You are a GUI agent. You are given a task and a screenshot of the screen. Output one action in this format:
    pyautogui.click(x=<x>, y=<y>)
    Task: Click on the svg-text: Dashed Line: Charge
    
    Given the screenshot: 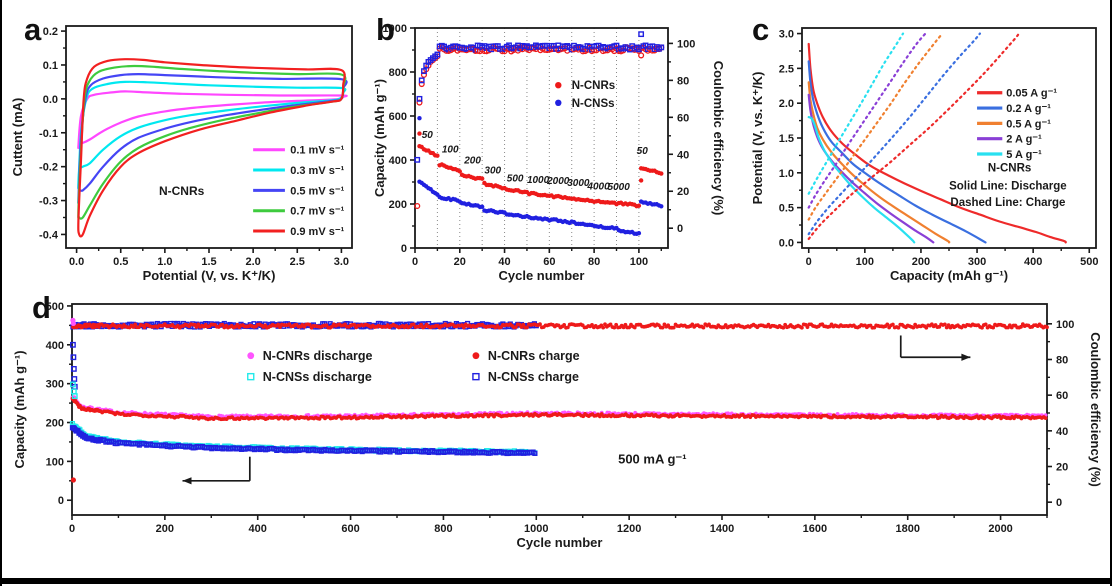 What is the action you would take?
    pyautogui.click(x=1007, y=203)
    